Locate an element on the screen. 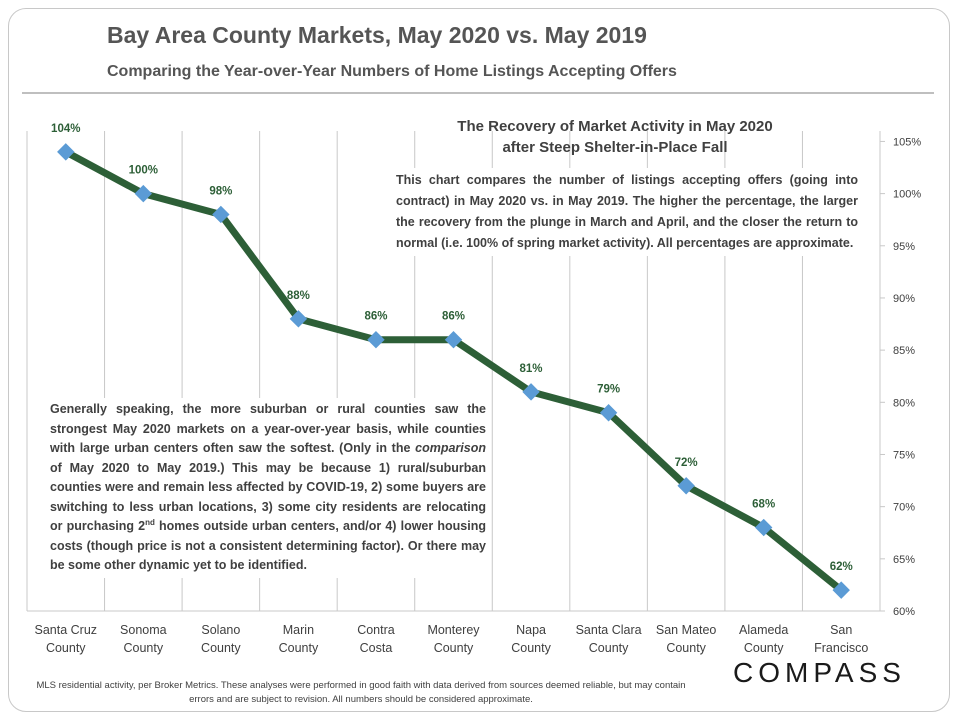 The height and width of the screenshot is (720, 960). data-label: 100% is located at coordinates (143, 171).